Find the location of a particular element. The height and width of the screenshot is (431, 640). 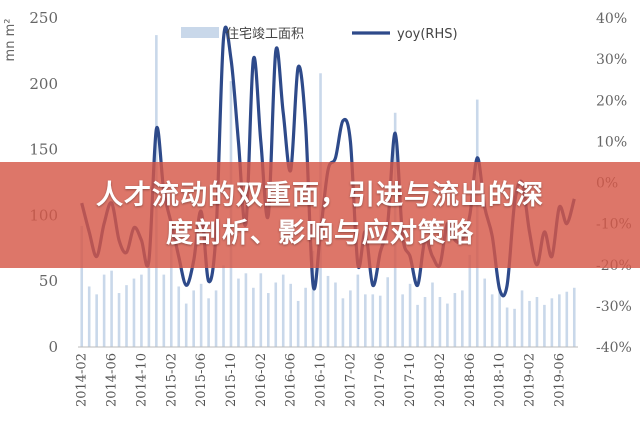

x-tick-label: 2019-02 is located at coordinates (529, 380).